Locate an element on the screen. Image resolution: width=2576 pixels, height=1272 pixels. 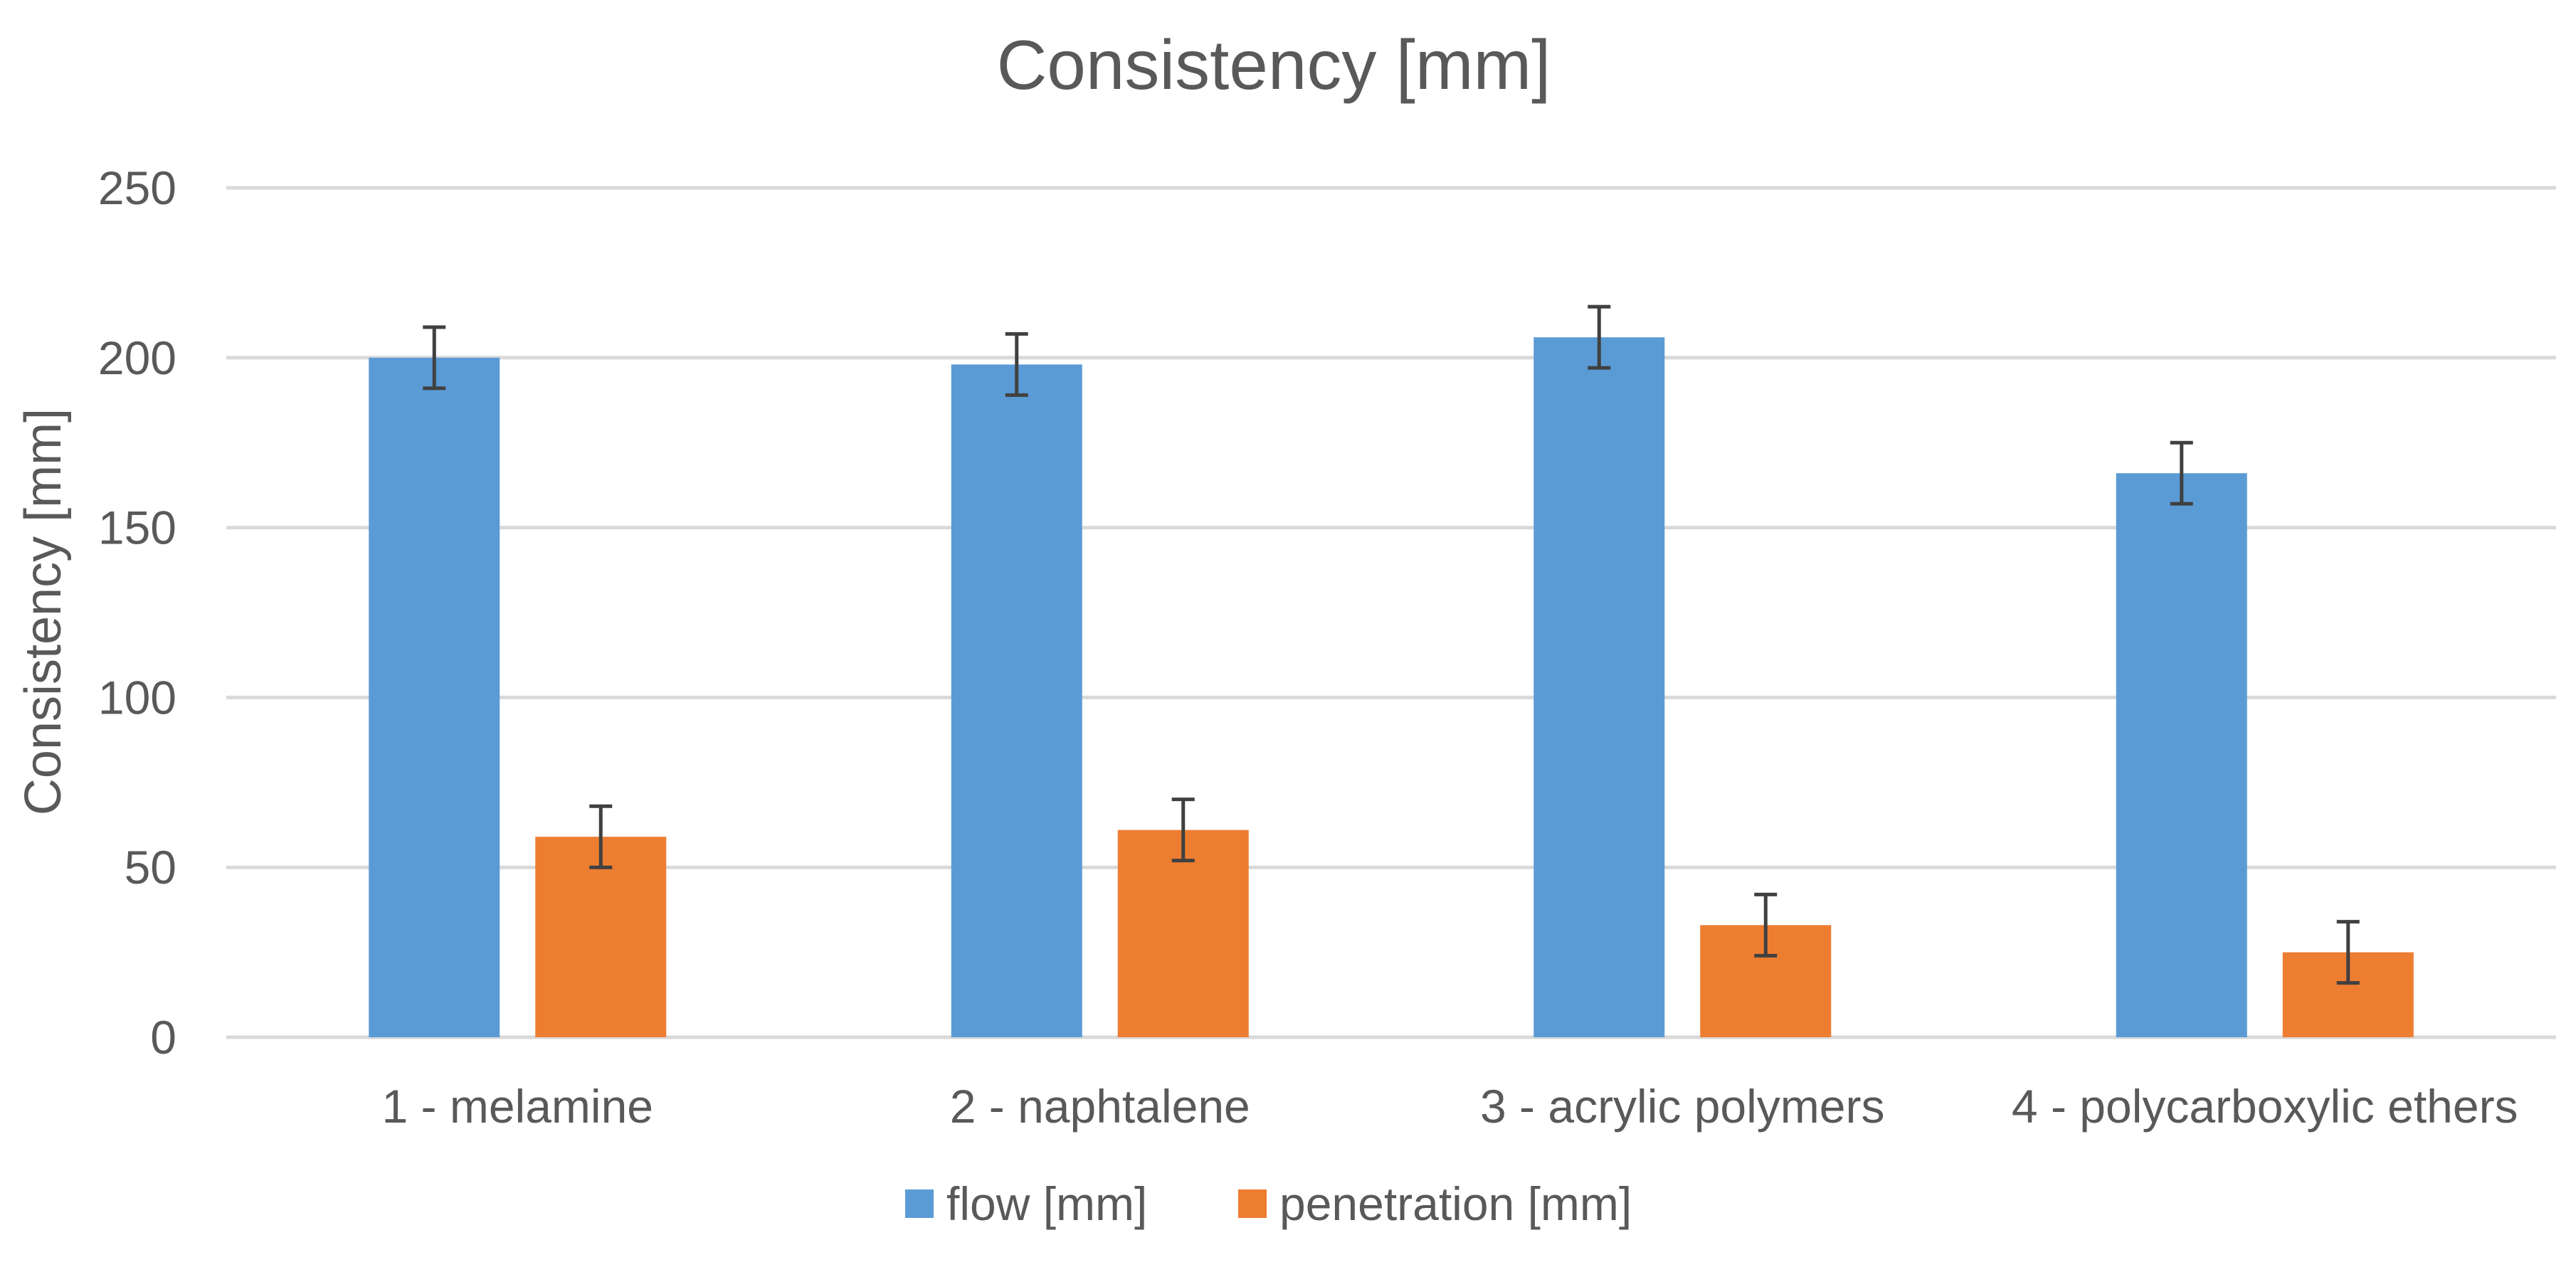
y-axis-ticks: 0 50 100 150 200 250 is located at coordinates (137, 612).